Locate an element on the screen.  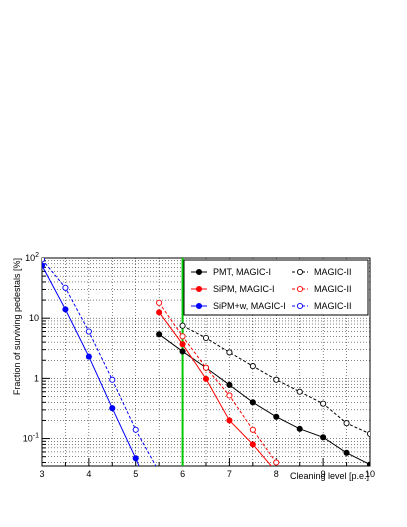
x-tick-label: 5 is located at coordinates (135, 474).